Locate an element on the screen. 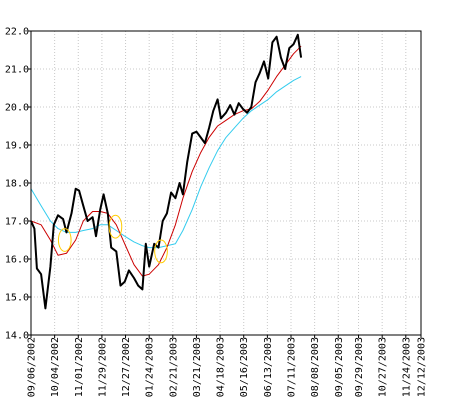 The width and height of the screenshot is (450, 404). y-tick-label: 18.0 is located at coordinates (17, 184).